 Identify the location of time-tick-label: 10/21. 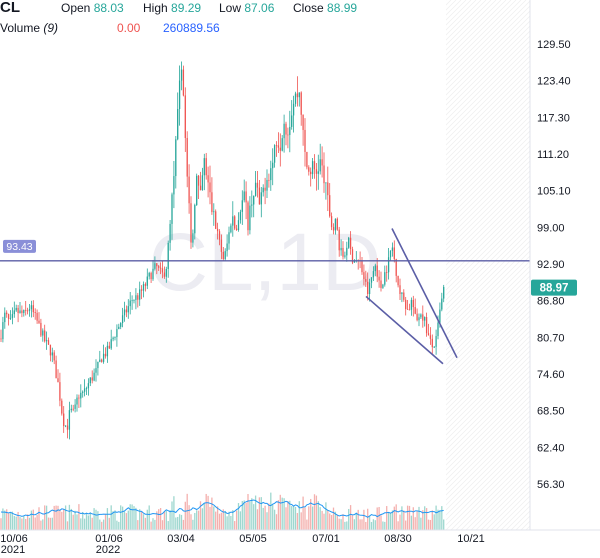
(471, 539).